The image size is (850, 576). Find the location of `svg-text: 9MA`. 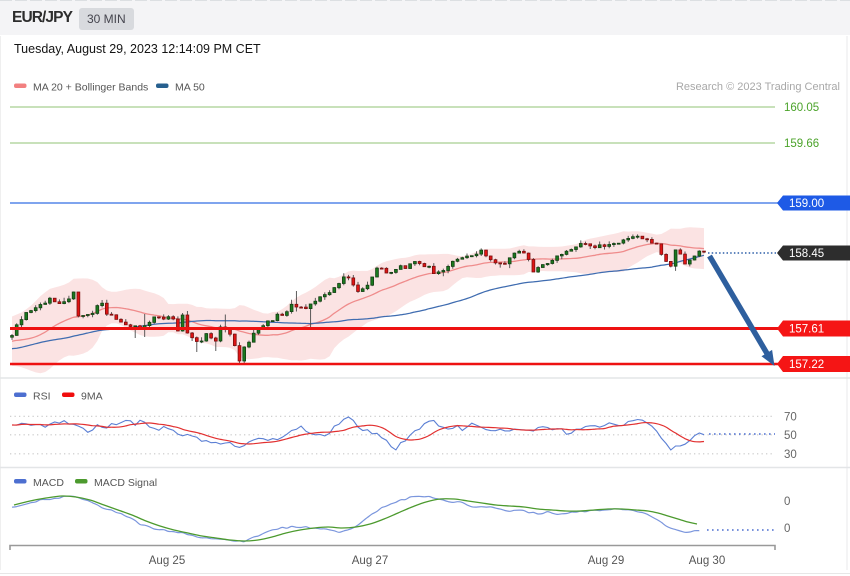

svg-text: 9MA is located at coordinates (92, 397).